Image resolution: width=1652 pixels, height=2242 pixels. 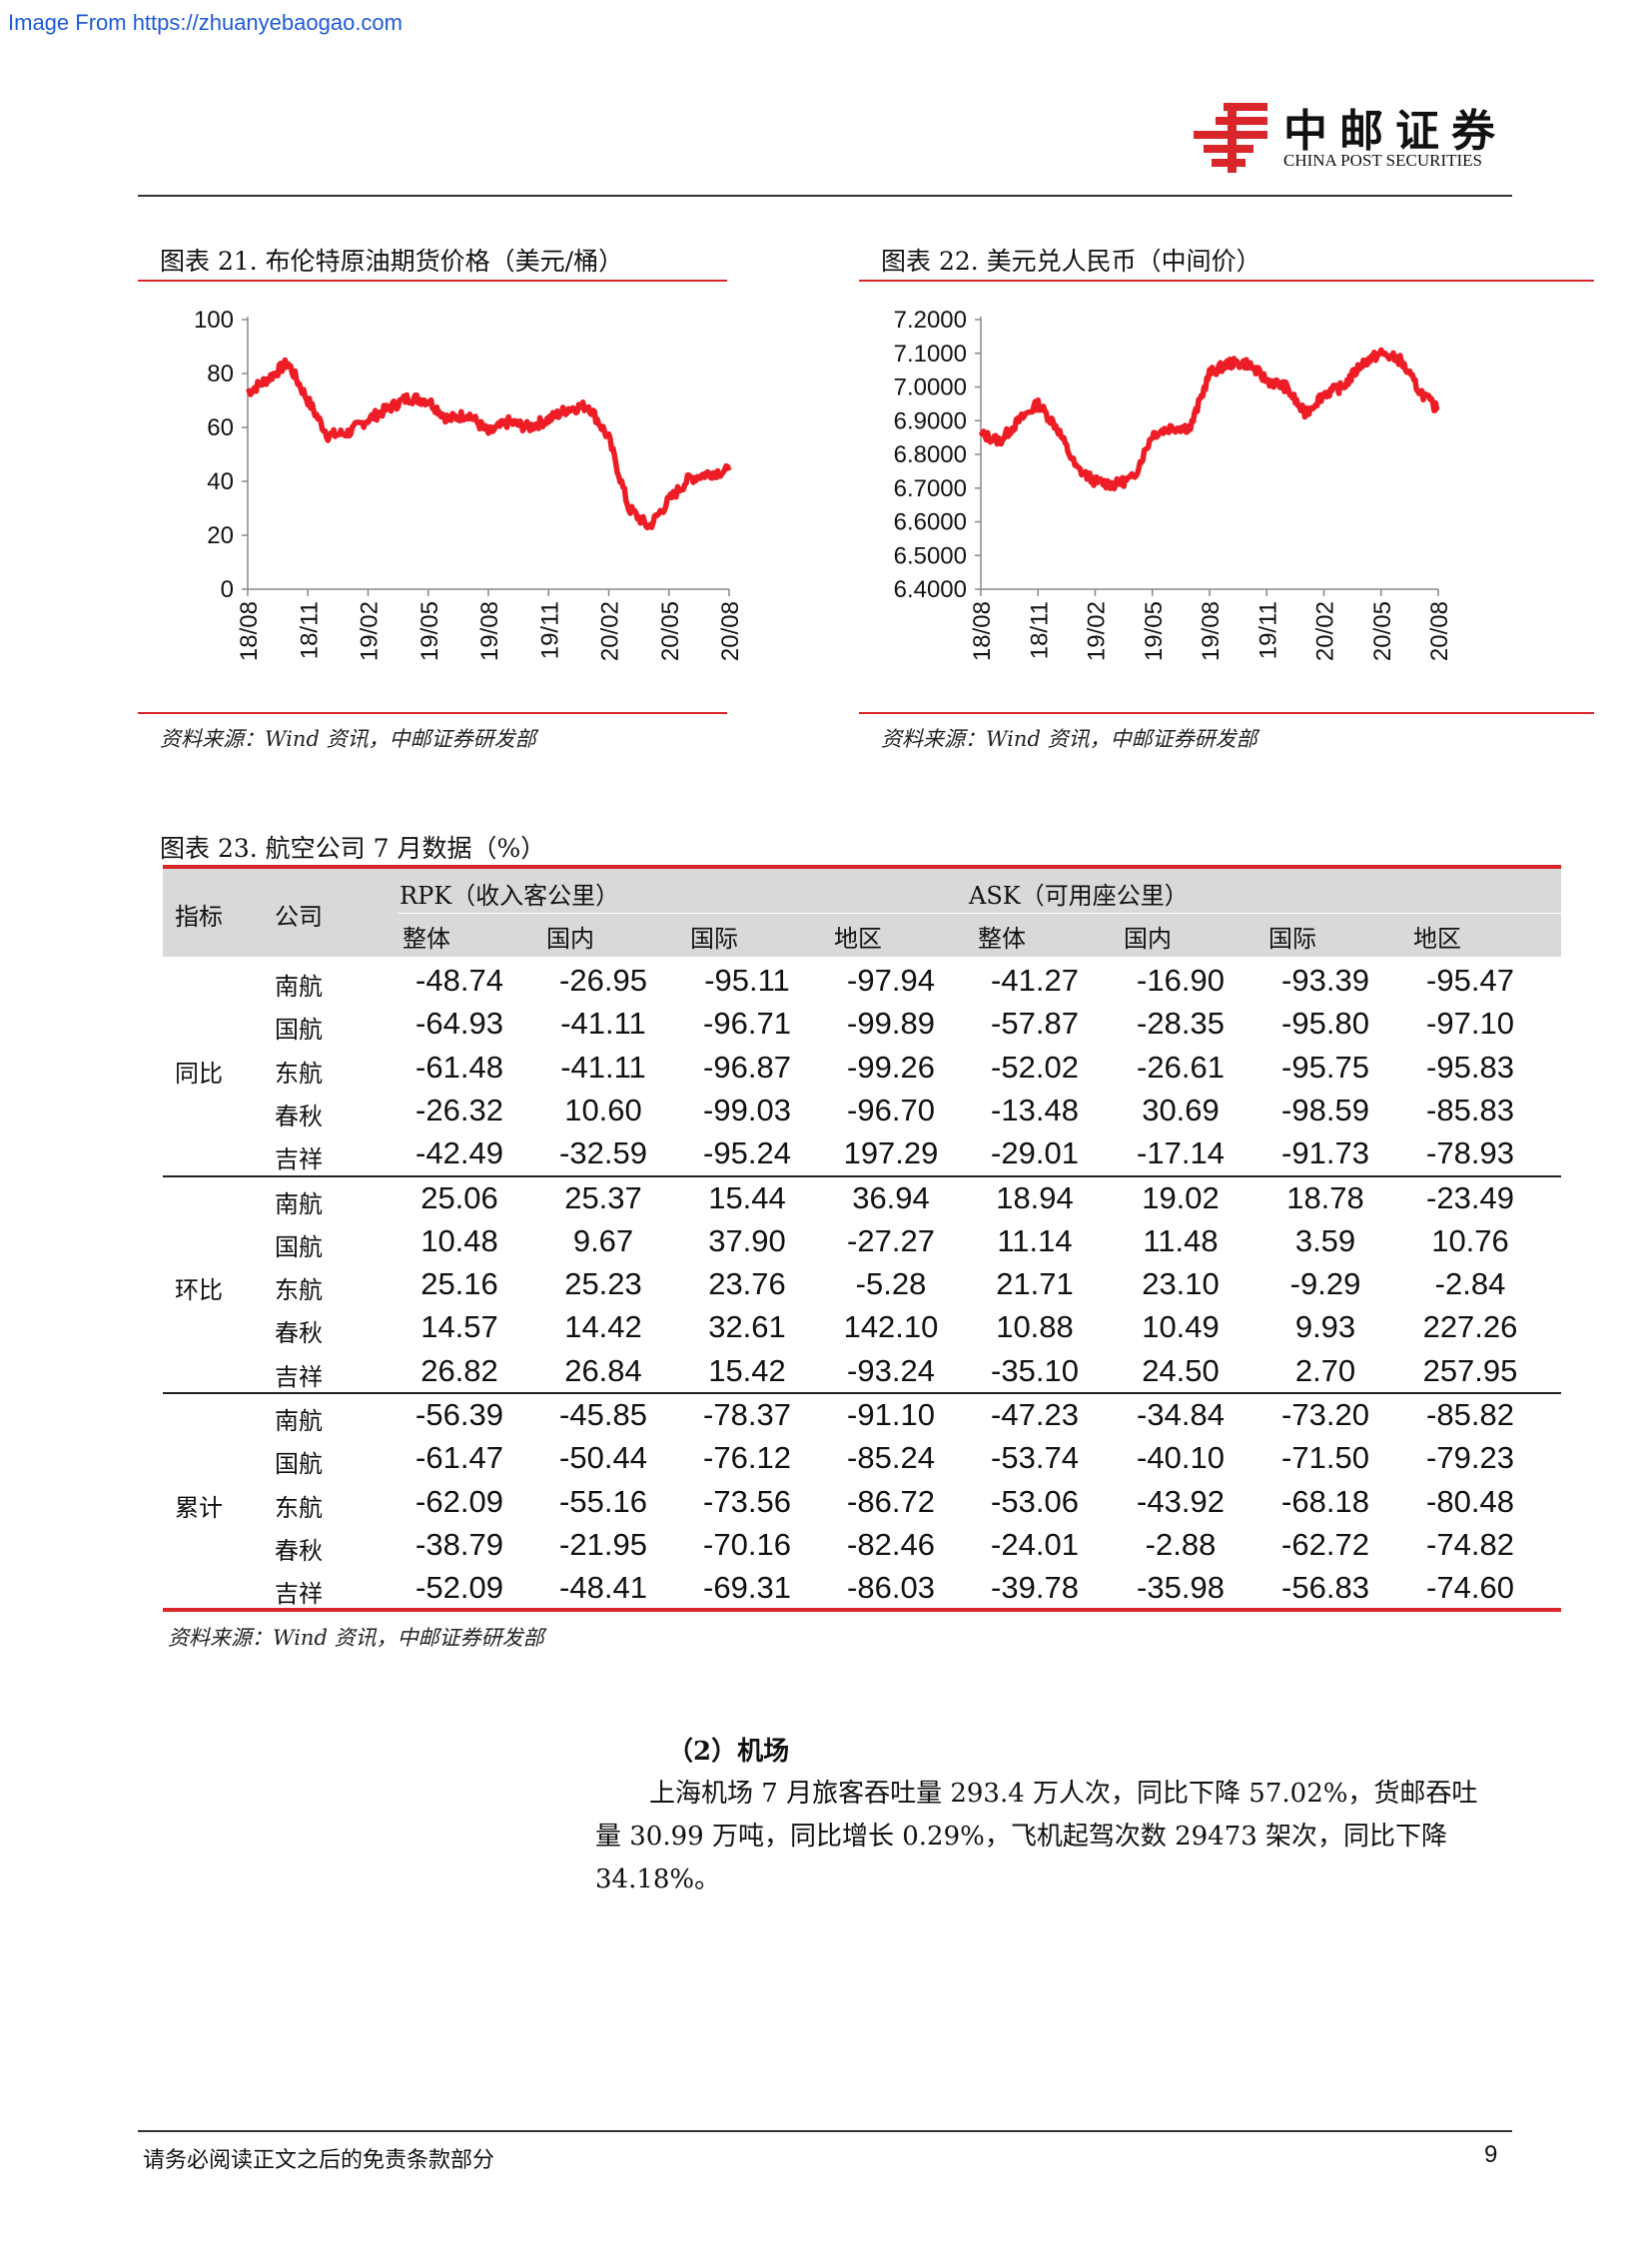 What do you see at coordinates (603, 1370) in the screenshot?
I see `value-cell: 26.84` at bounding box center [603, 1370].